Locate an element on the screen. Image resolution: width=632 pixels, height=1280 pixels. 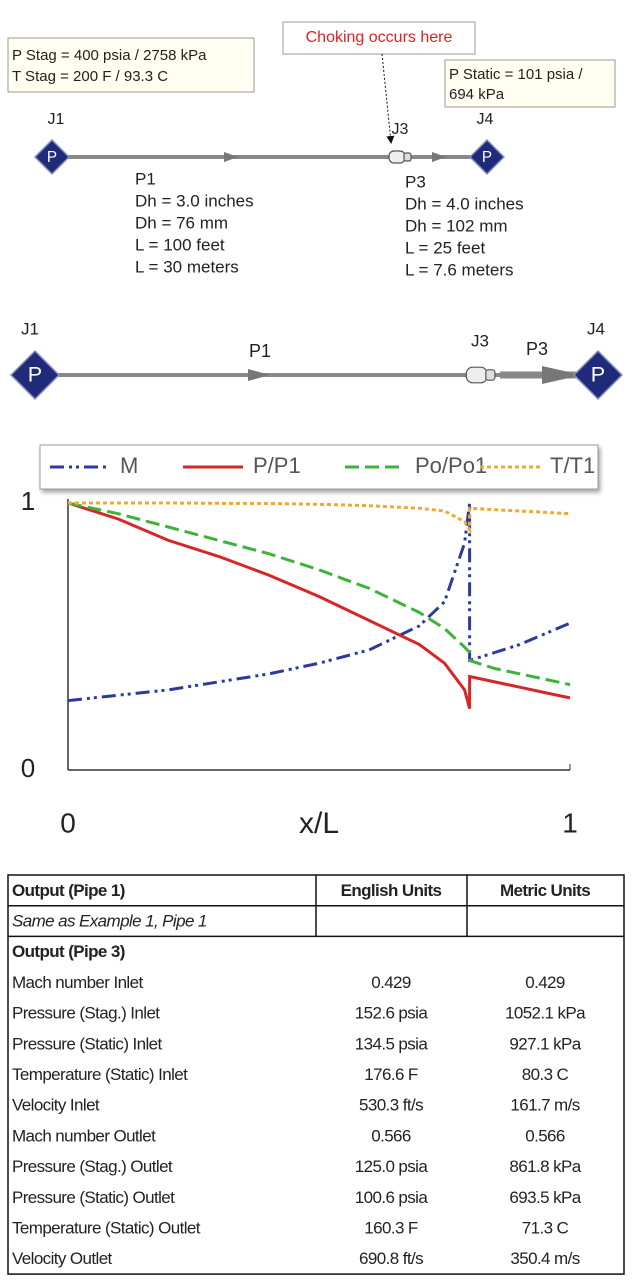
callout-box is located at coordinates (379, 38).